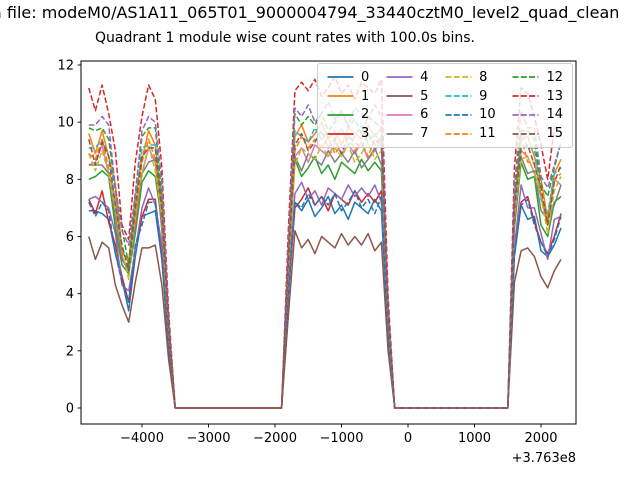 This screenshot has width=640, height=480. I want to click on legend-item-5: 5, so click(407, 96).